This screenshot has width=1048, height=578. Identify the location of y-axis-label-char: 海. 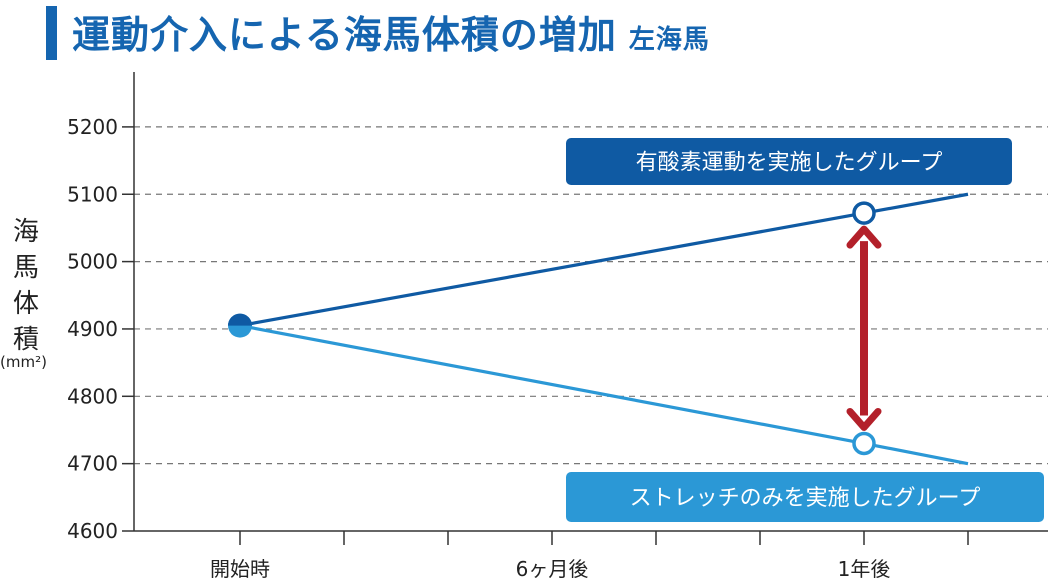
(25, 232).